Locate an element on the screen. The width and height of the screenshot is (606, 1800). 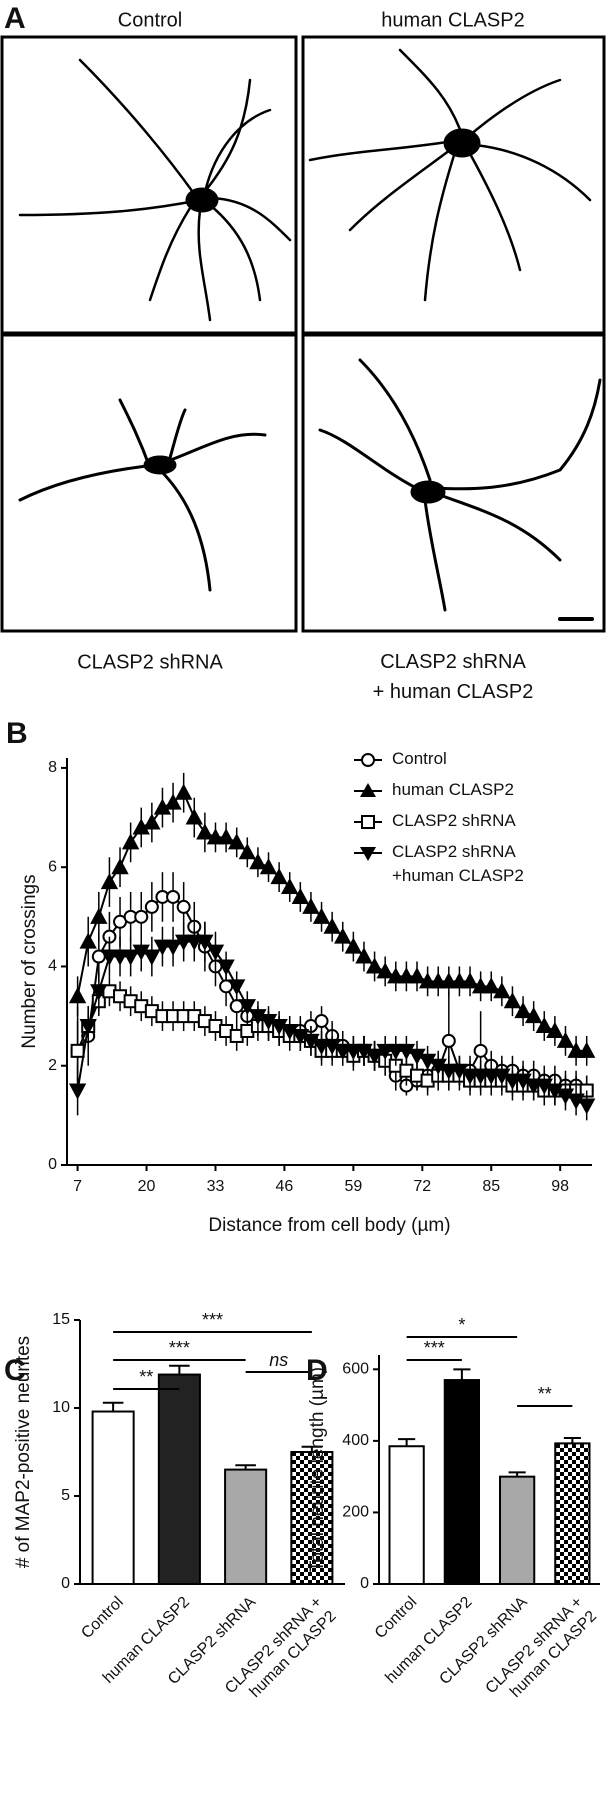
y-tick-label: 4 is located at coordinates (52, 966).